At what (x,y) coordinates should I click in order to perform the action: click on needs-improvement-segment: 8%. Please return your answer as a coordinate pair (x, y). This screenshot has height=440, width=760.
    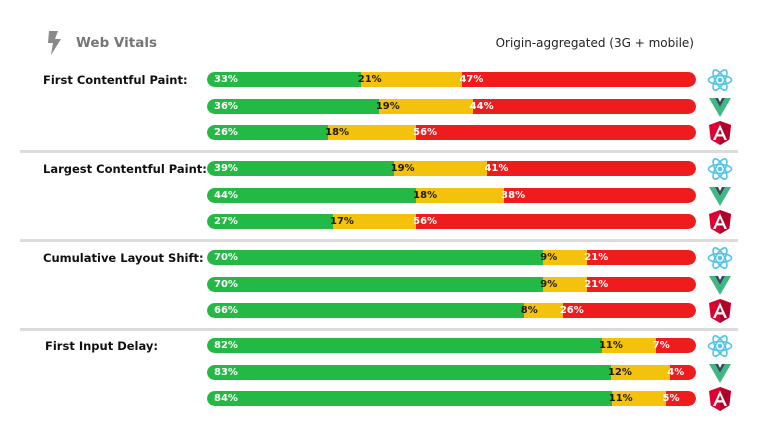
    Looking at the image, I should click on (545, 310).